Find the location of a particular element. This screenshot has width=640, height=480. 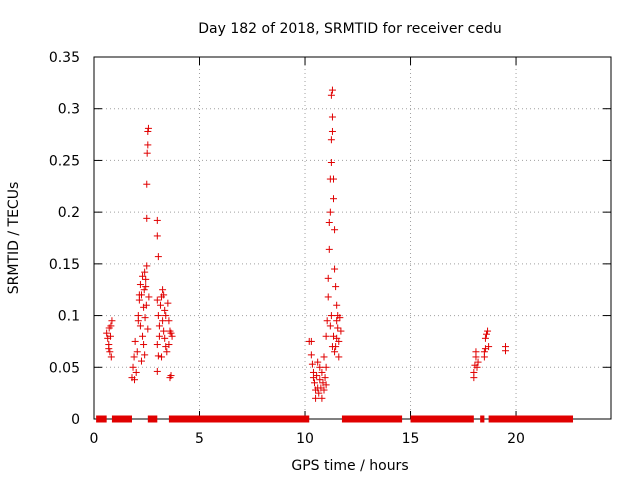

x-tick-label: 15 is located at coordinates (411, 439).